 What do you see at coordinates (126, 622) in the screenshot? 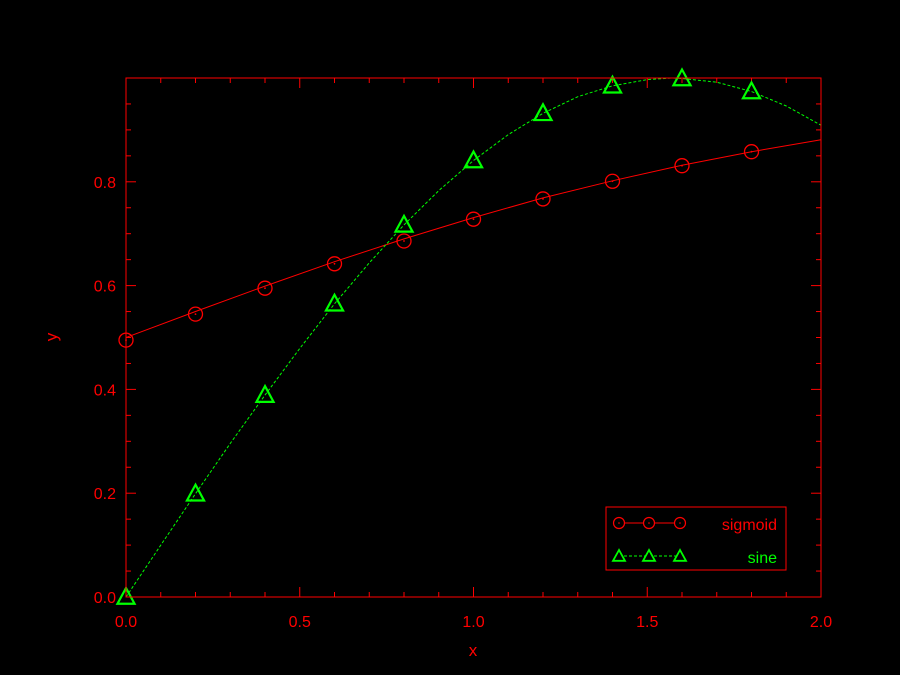
I see `x-tick-label: 0.0` at bounding box center [126, 622].